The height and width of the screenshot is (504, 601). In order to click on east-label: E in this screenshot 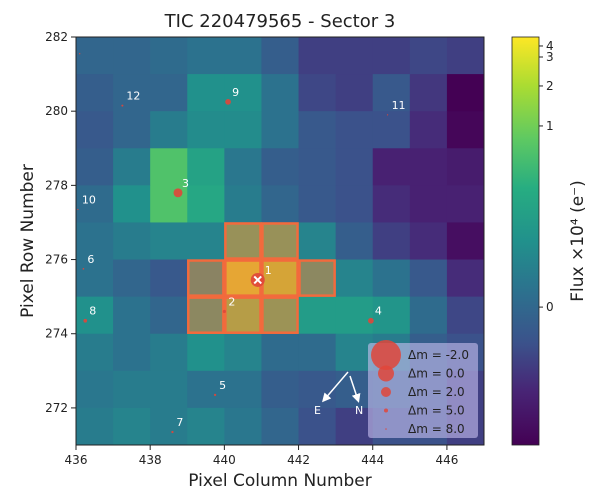, I will do `click(317, 410)`.